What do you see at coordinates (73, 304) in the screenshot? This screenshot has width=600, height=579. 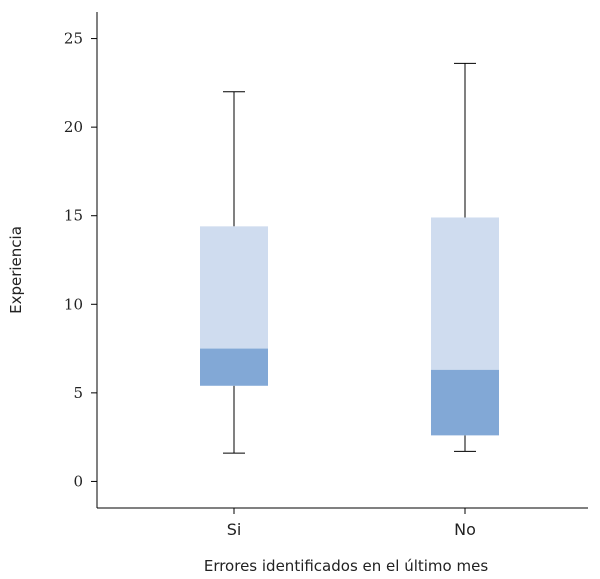 I see `y-tick-label: 10` at bounding box center [73, 304].